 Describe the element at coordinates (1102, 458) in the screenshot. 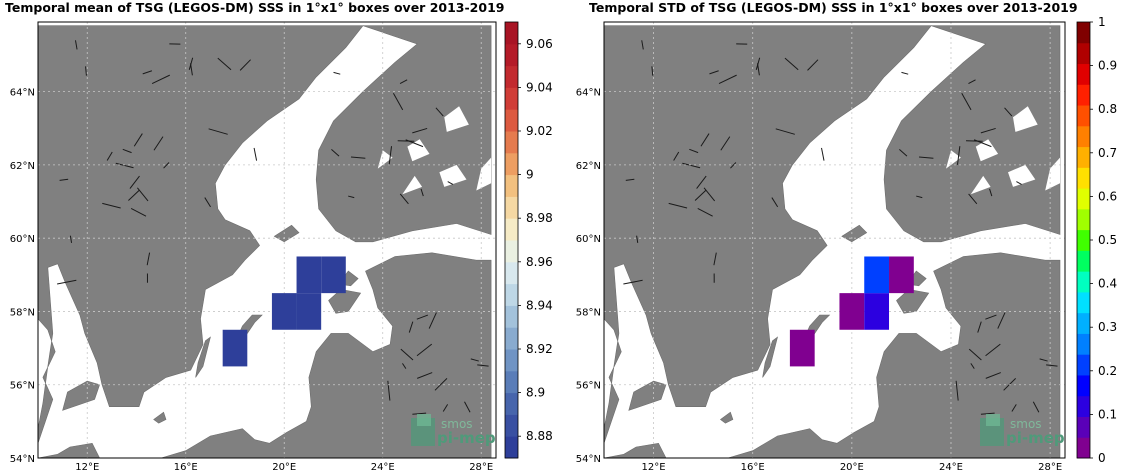

I see `colorbar-tick-label: 0` at that location.